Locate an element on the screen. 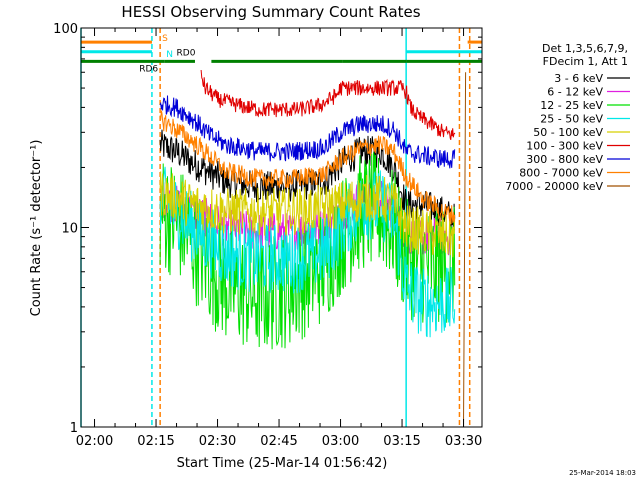 The width and height of the screenshot is (640, 480). x-tick-label-7: 03:30 is located at coordinates (463, 441).